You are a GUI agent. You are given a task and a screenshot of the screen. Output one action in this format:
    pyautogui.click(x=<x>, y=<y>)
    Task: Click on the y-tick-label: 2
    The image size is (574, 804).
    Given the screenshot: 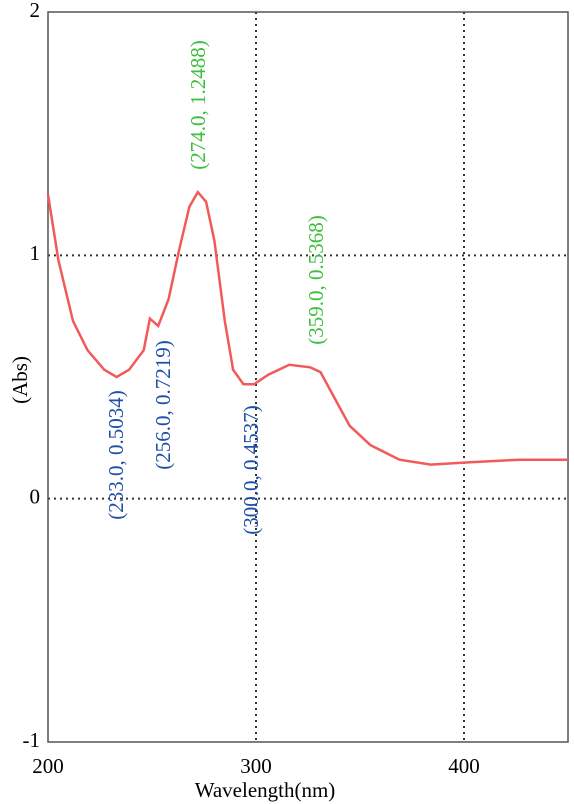 What is the action you would take?
    pyautogui.click(x=35, y=11)
    